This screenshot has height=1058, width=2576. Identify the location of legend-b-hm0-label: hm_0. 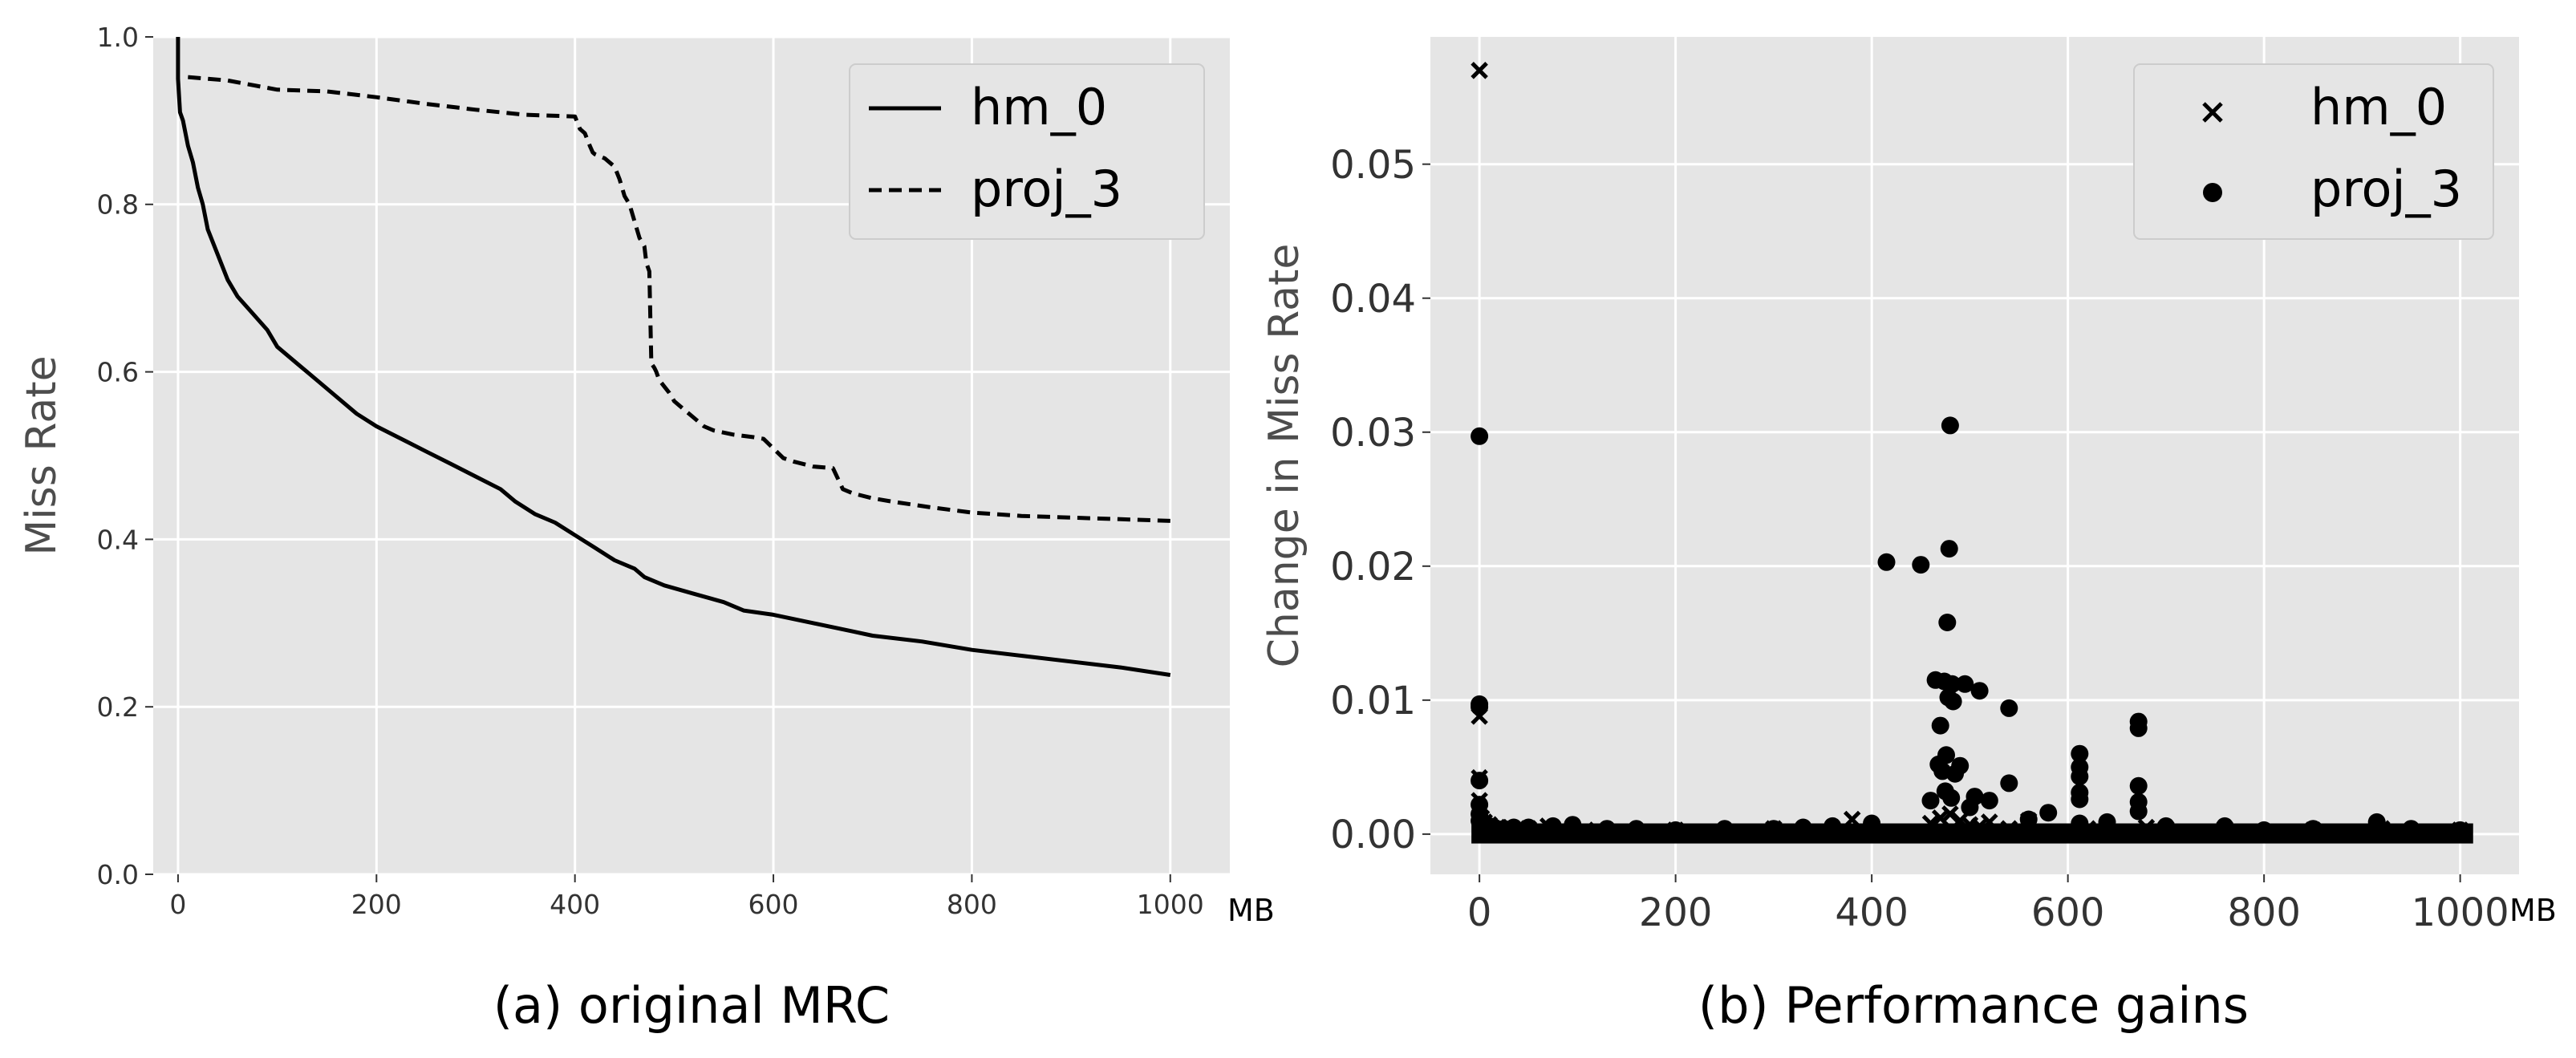
(2378, 107).